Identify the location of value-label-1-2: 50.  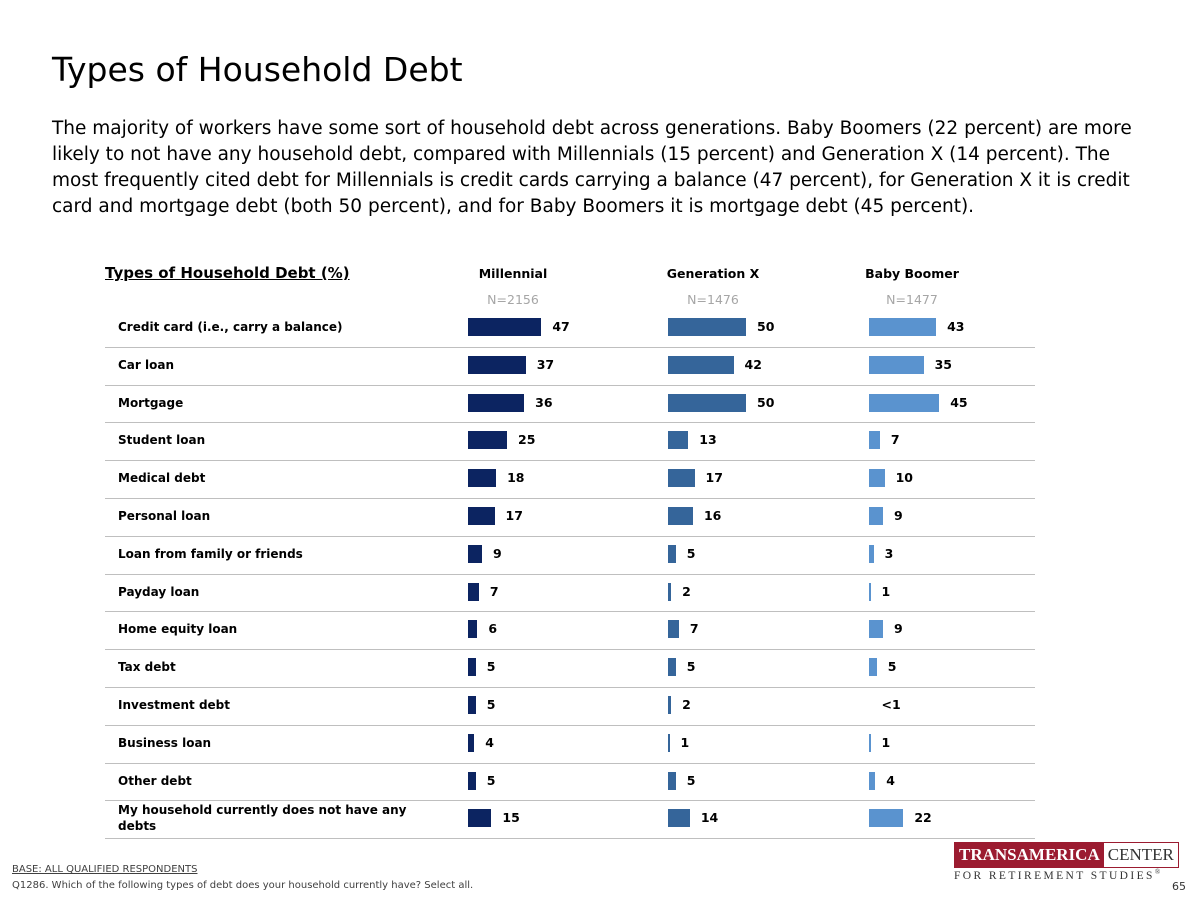
(766, 402).